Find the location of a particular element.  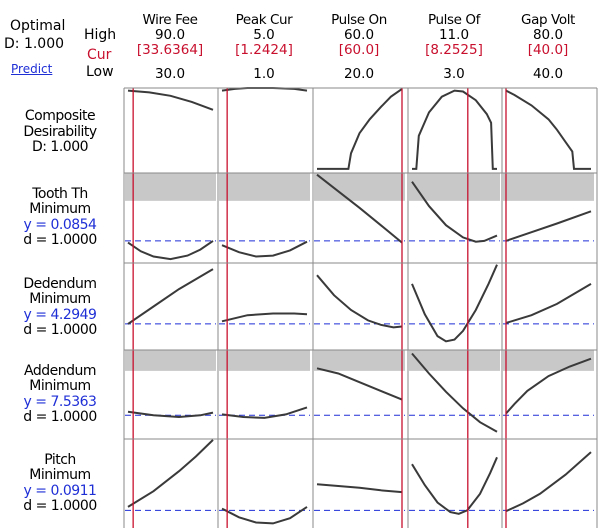

factor-high: 60.0 is located at coordinates (359, 35).